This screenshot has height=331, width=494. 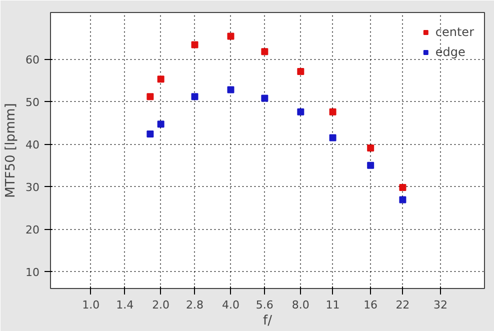 What do you see at coordinates (91, 305) in the screenshot?
I see `x-tick-label: 1.0` at bounding box center [91, 305].